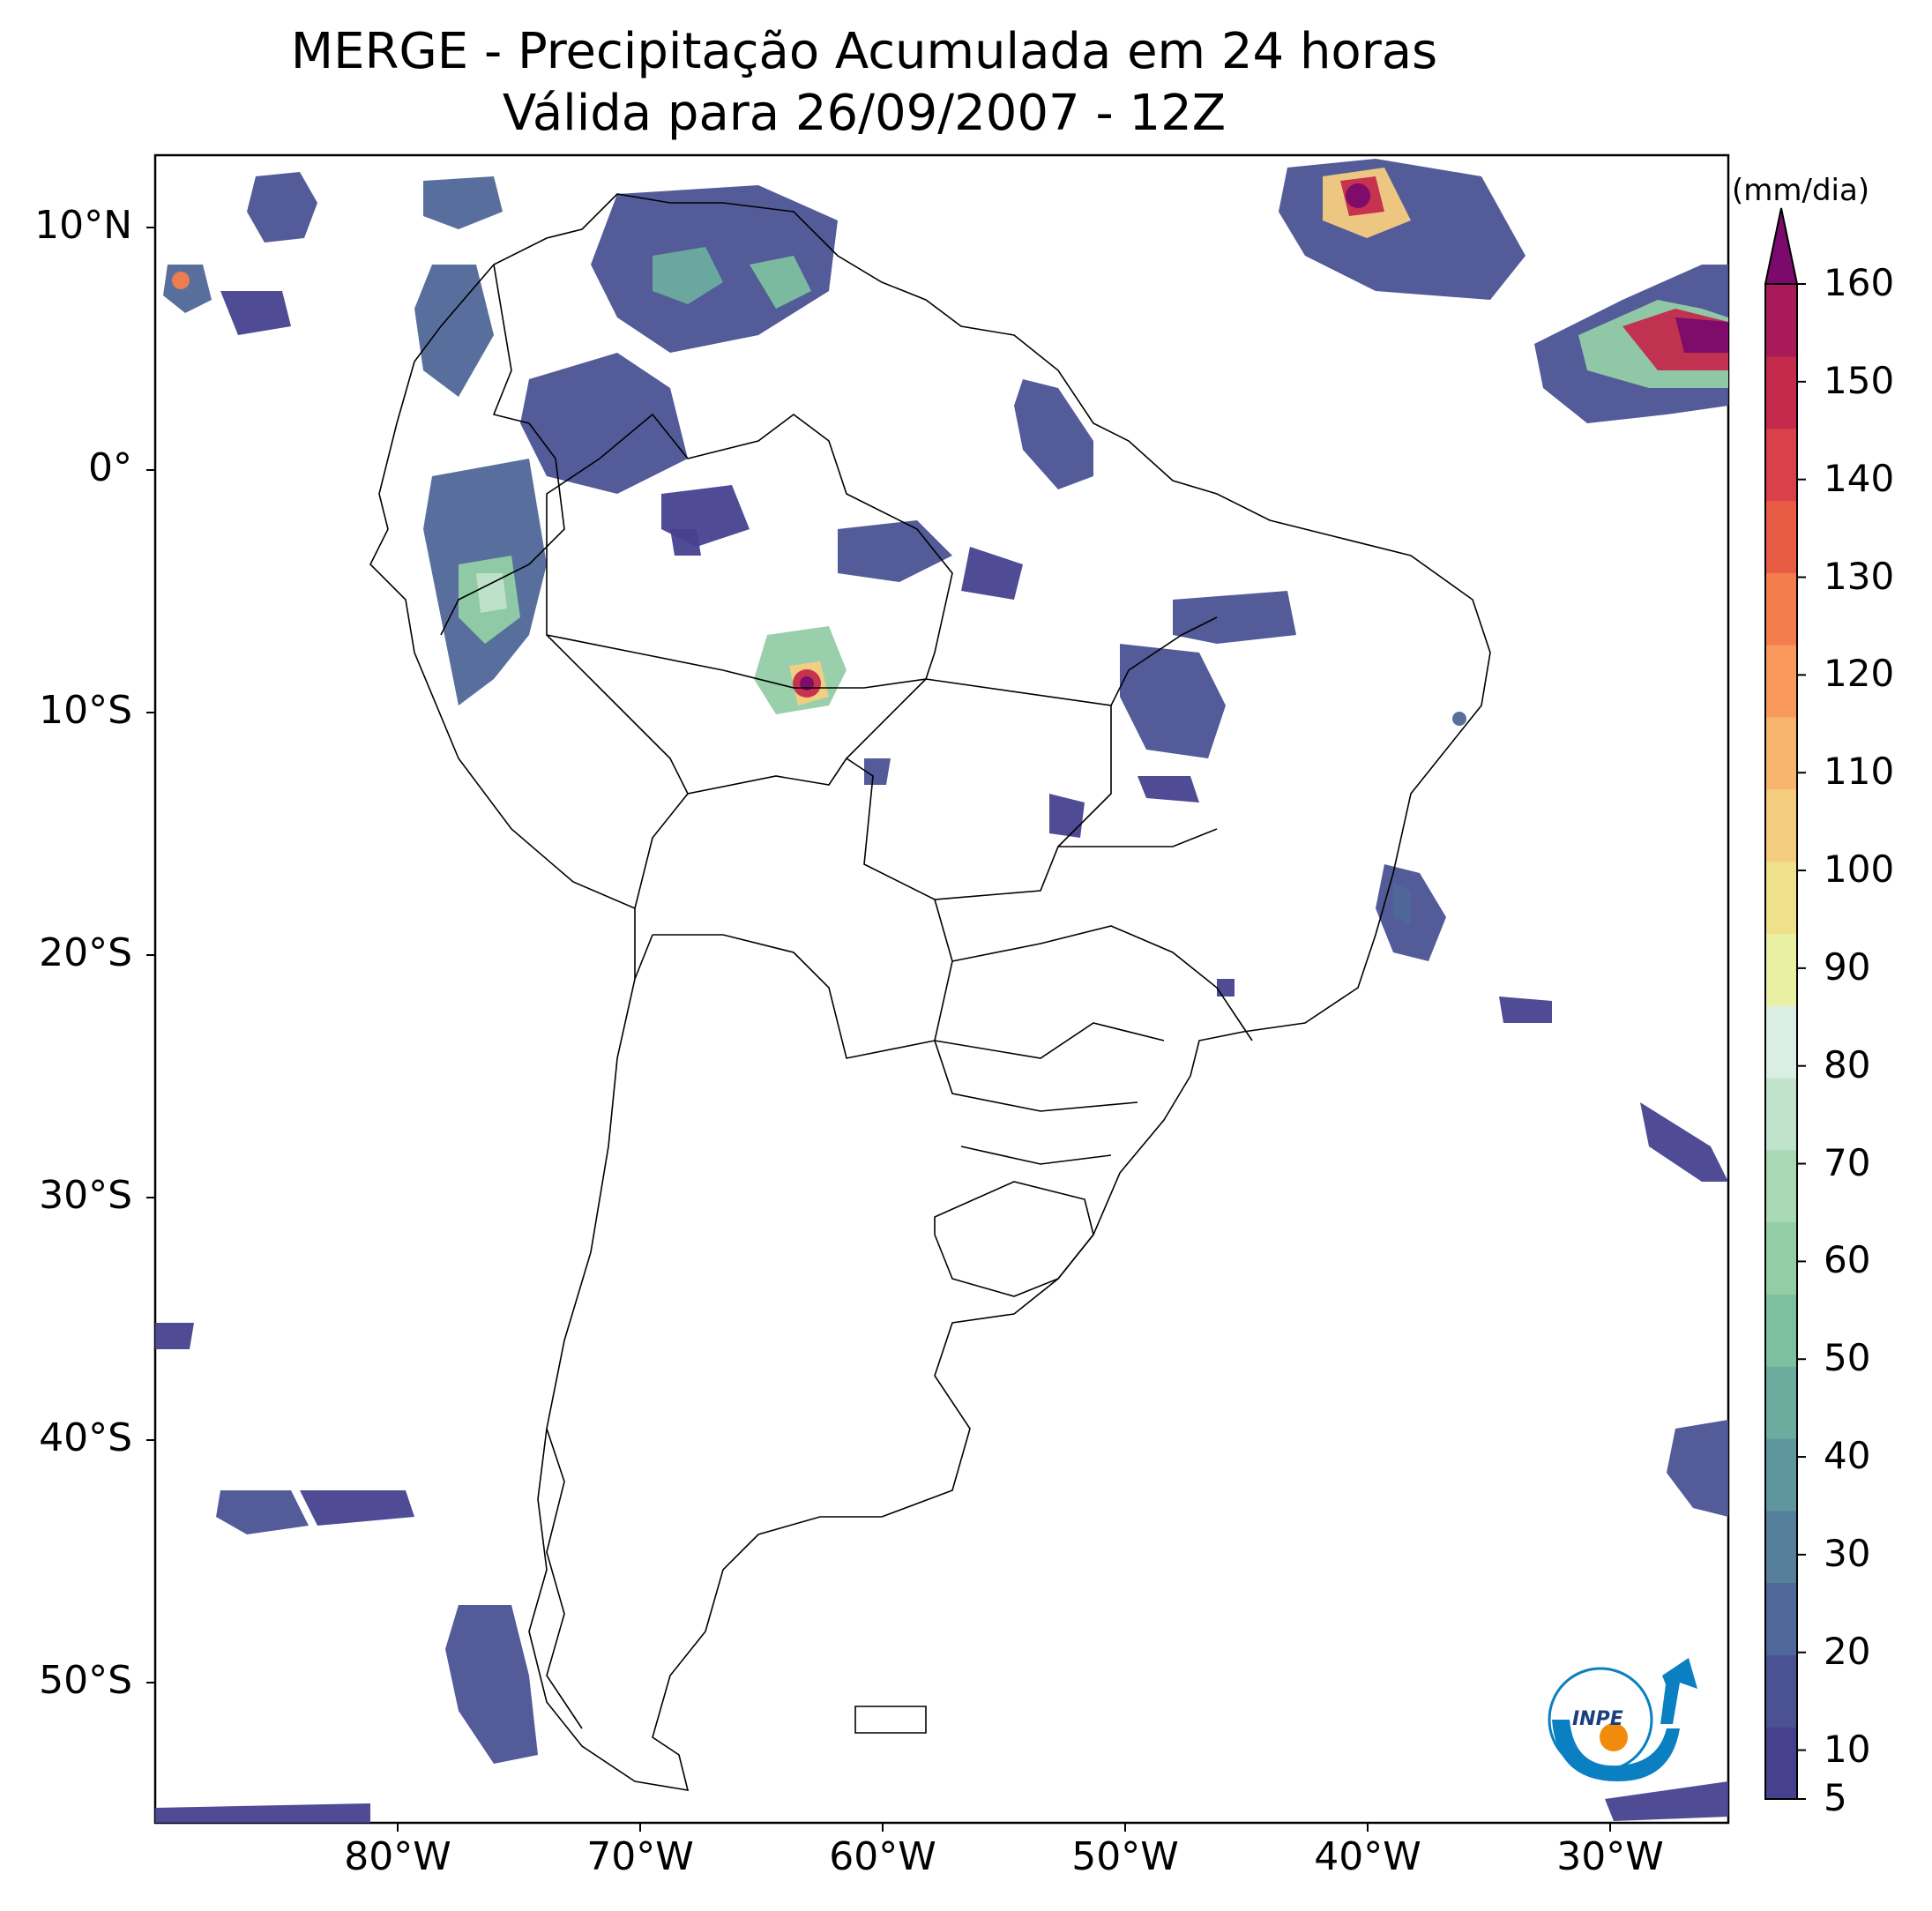 This screenshot has width=1932, height=1911. Describe the element at coordinates (1847, 1358) in the screenshot. I see `colorbar-tick-label: 50` at that location.